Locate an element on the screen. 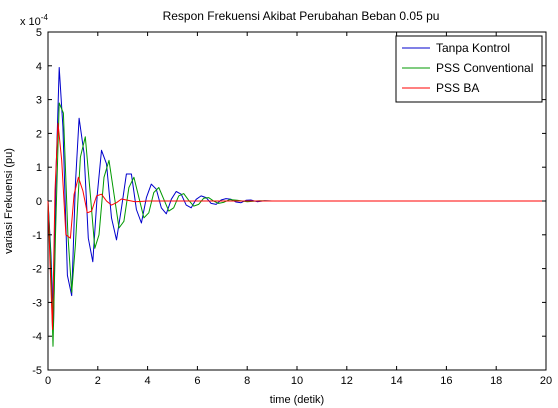  x-tick-label: 10 is located at coordinates (297, 381).